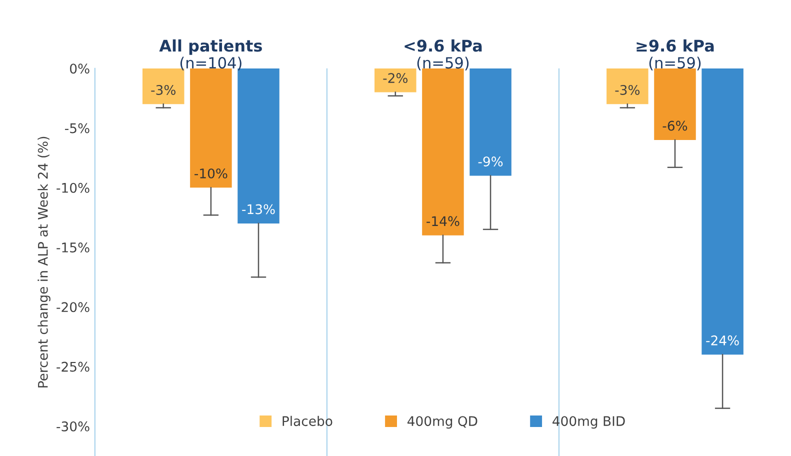 The image size is (791, 456). I want to click on legend-label: 400mg BID, so click(588, 422).